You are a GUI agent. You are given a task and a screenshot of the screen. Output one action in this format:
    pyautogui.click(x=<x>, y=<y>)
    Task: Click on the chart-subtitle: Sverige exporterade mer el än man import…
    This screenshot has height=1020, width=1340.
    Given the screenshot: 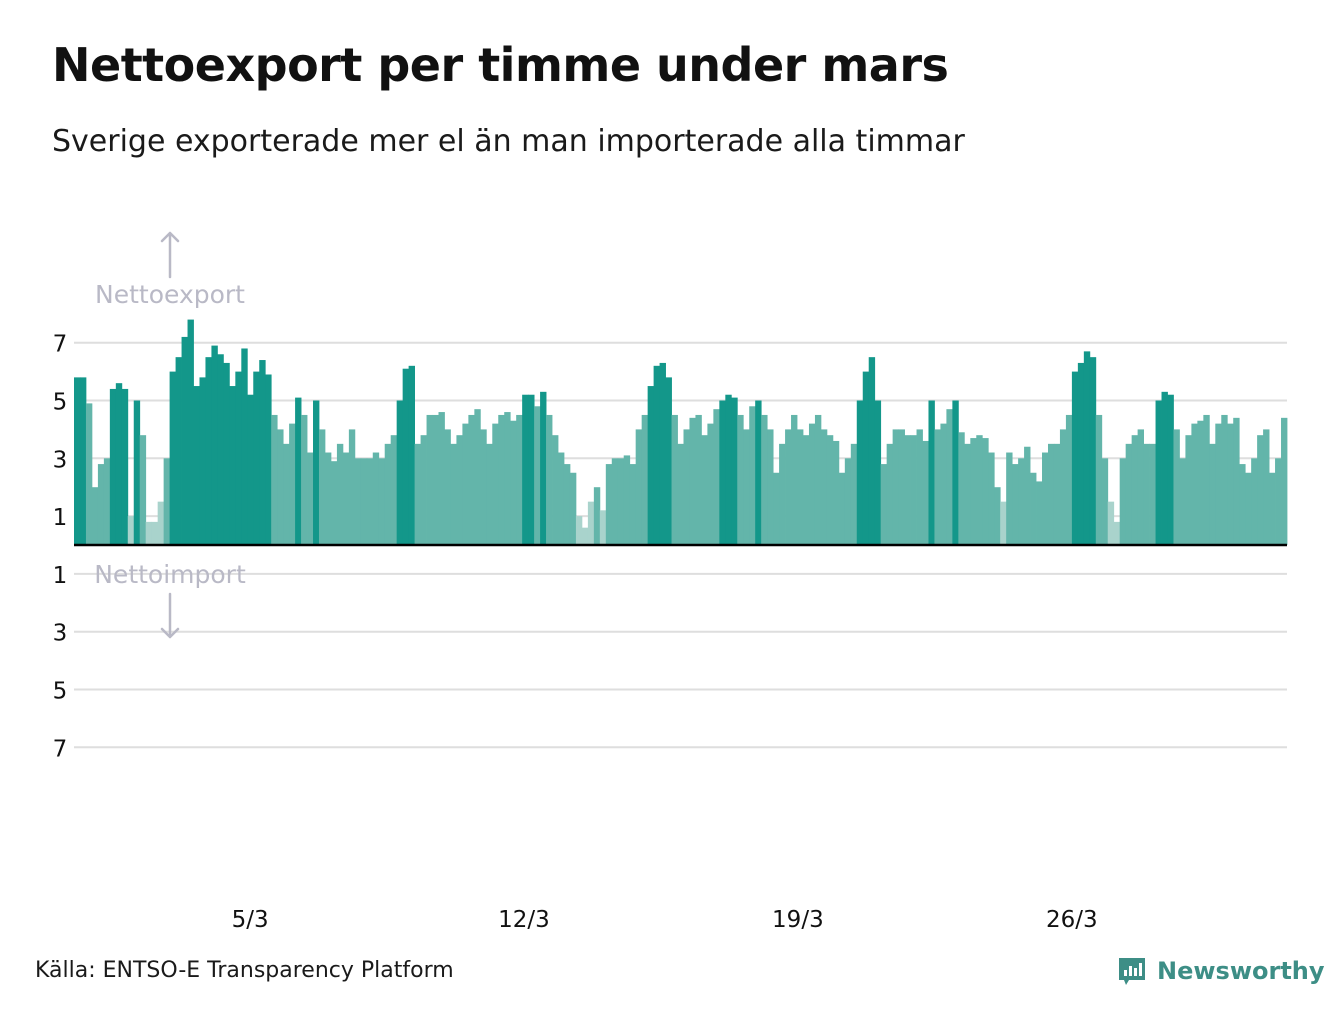 What is the action you would take?
    pyautogui.click(x=508, y=141)
    